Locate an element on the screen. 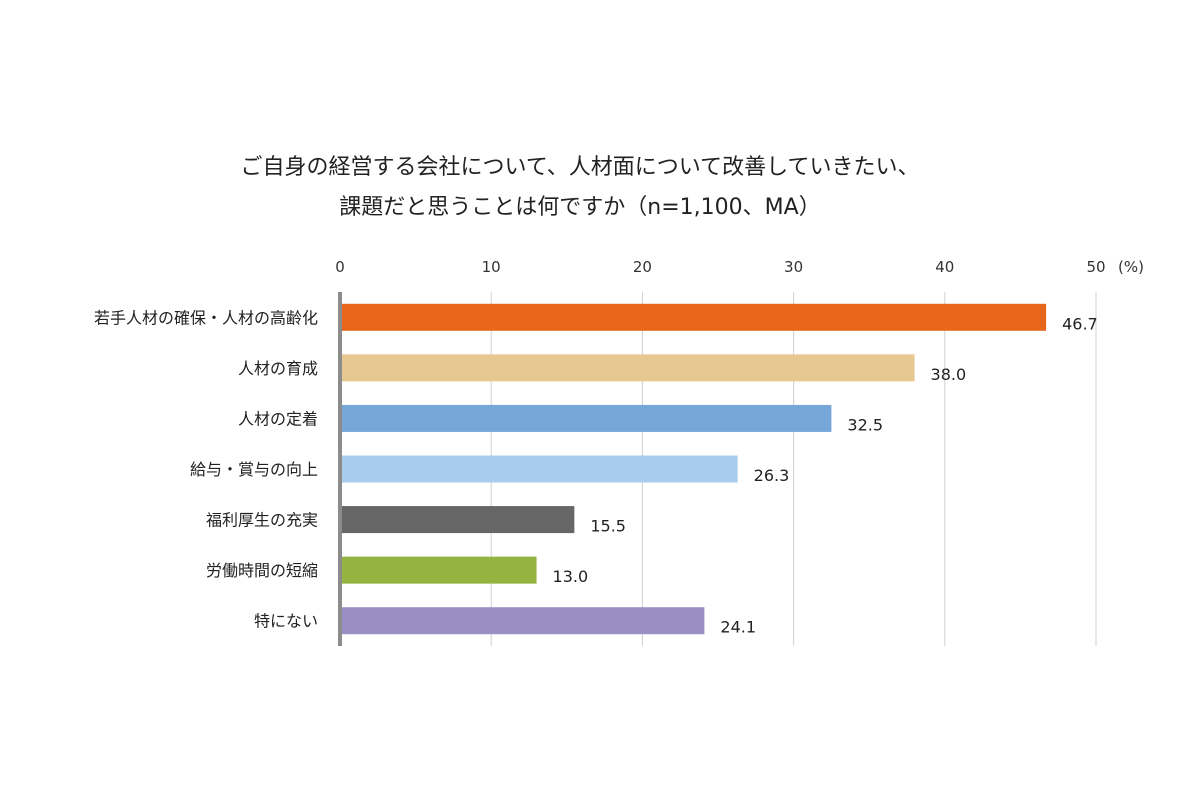 The width and height of the screenshot is (1200, 798). tick-label-30: 30 is located at coordinates (793, 267).